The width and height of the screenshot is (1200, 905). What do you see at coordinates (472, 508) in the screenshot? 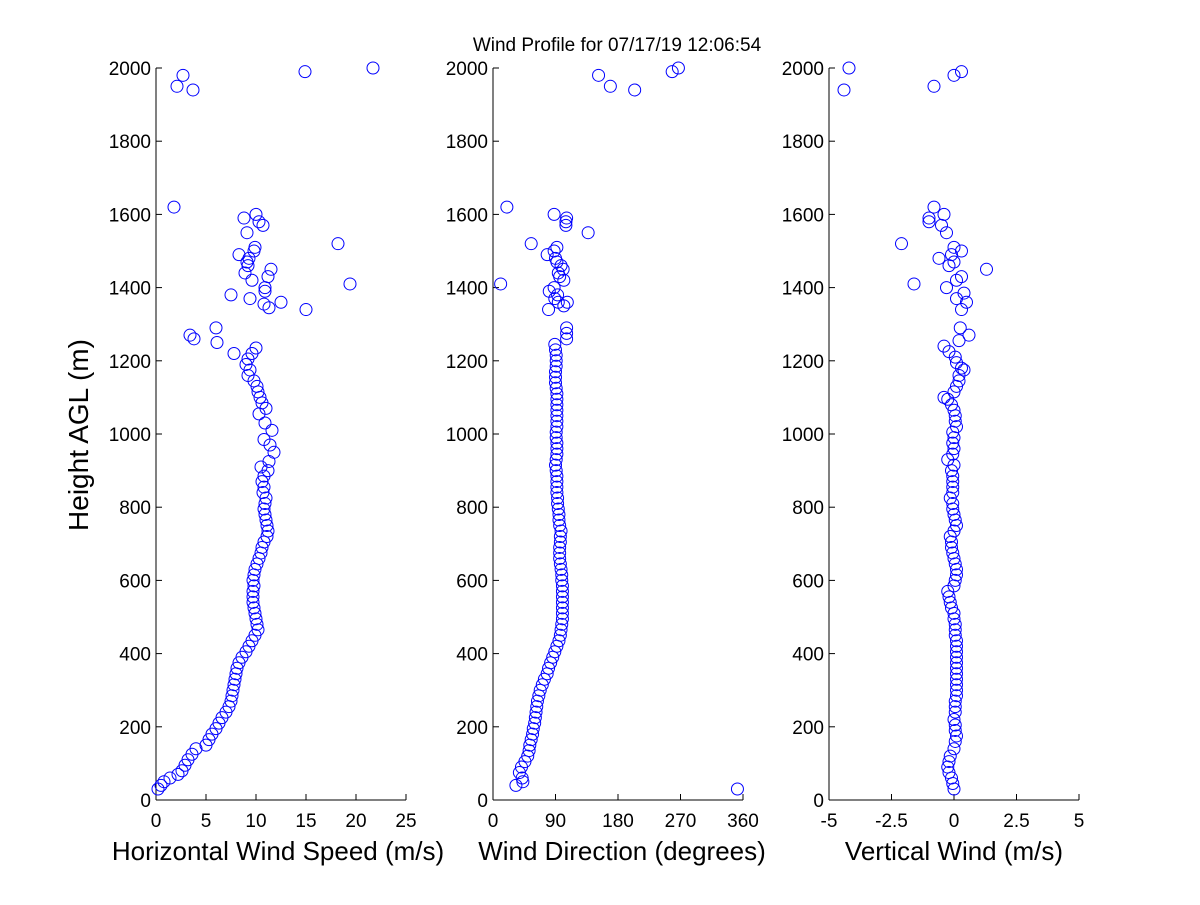
I see `y-tick-label: 800` at bounding box center [472, 508].